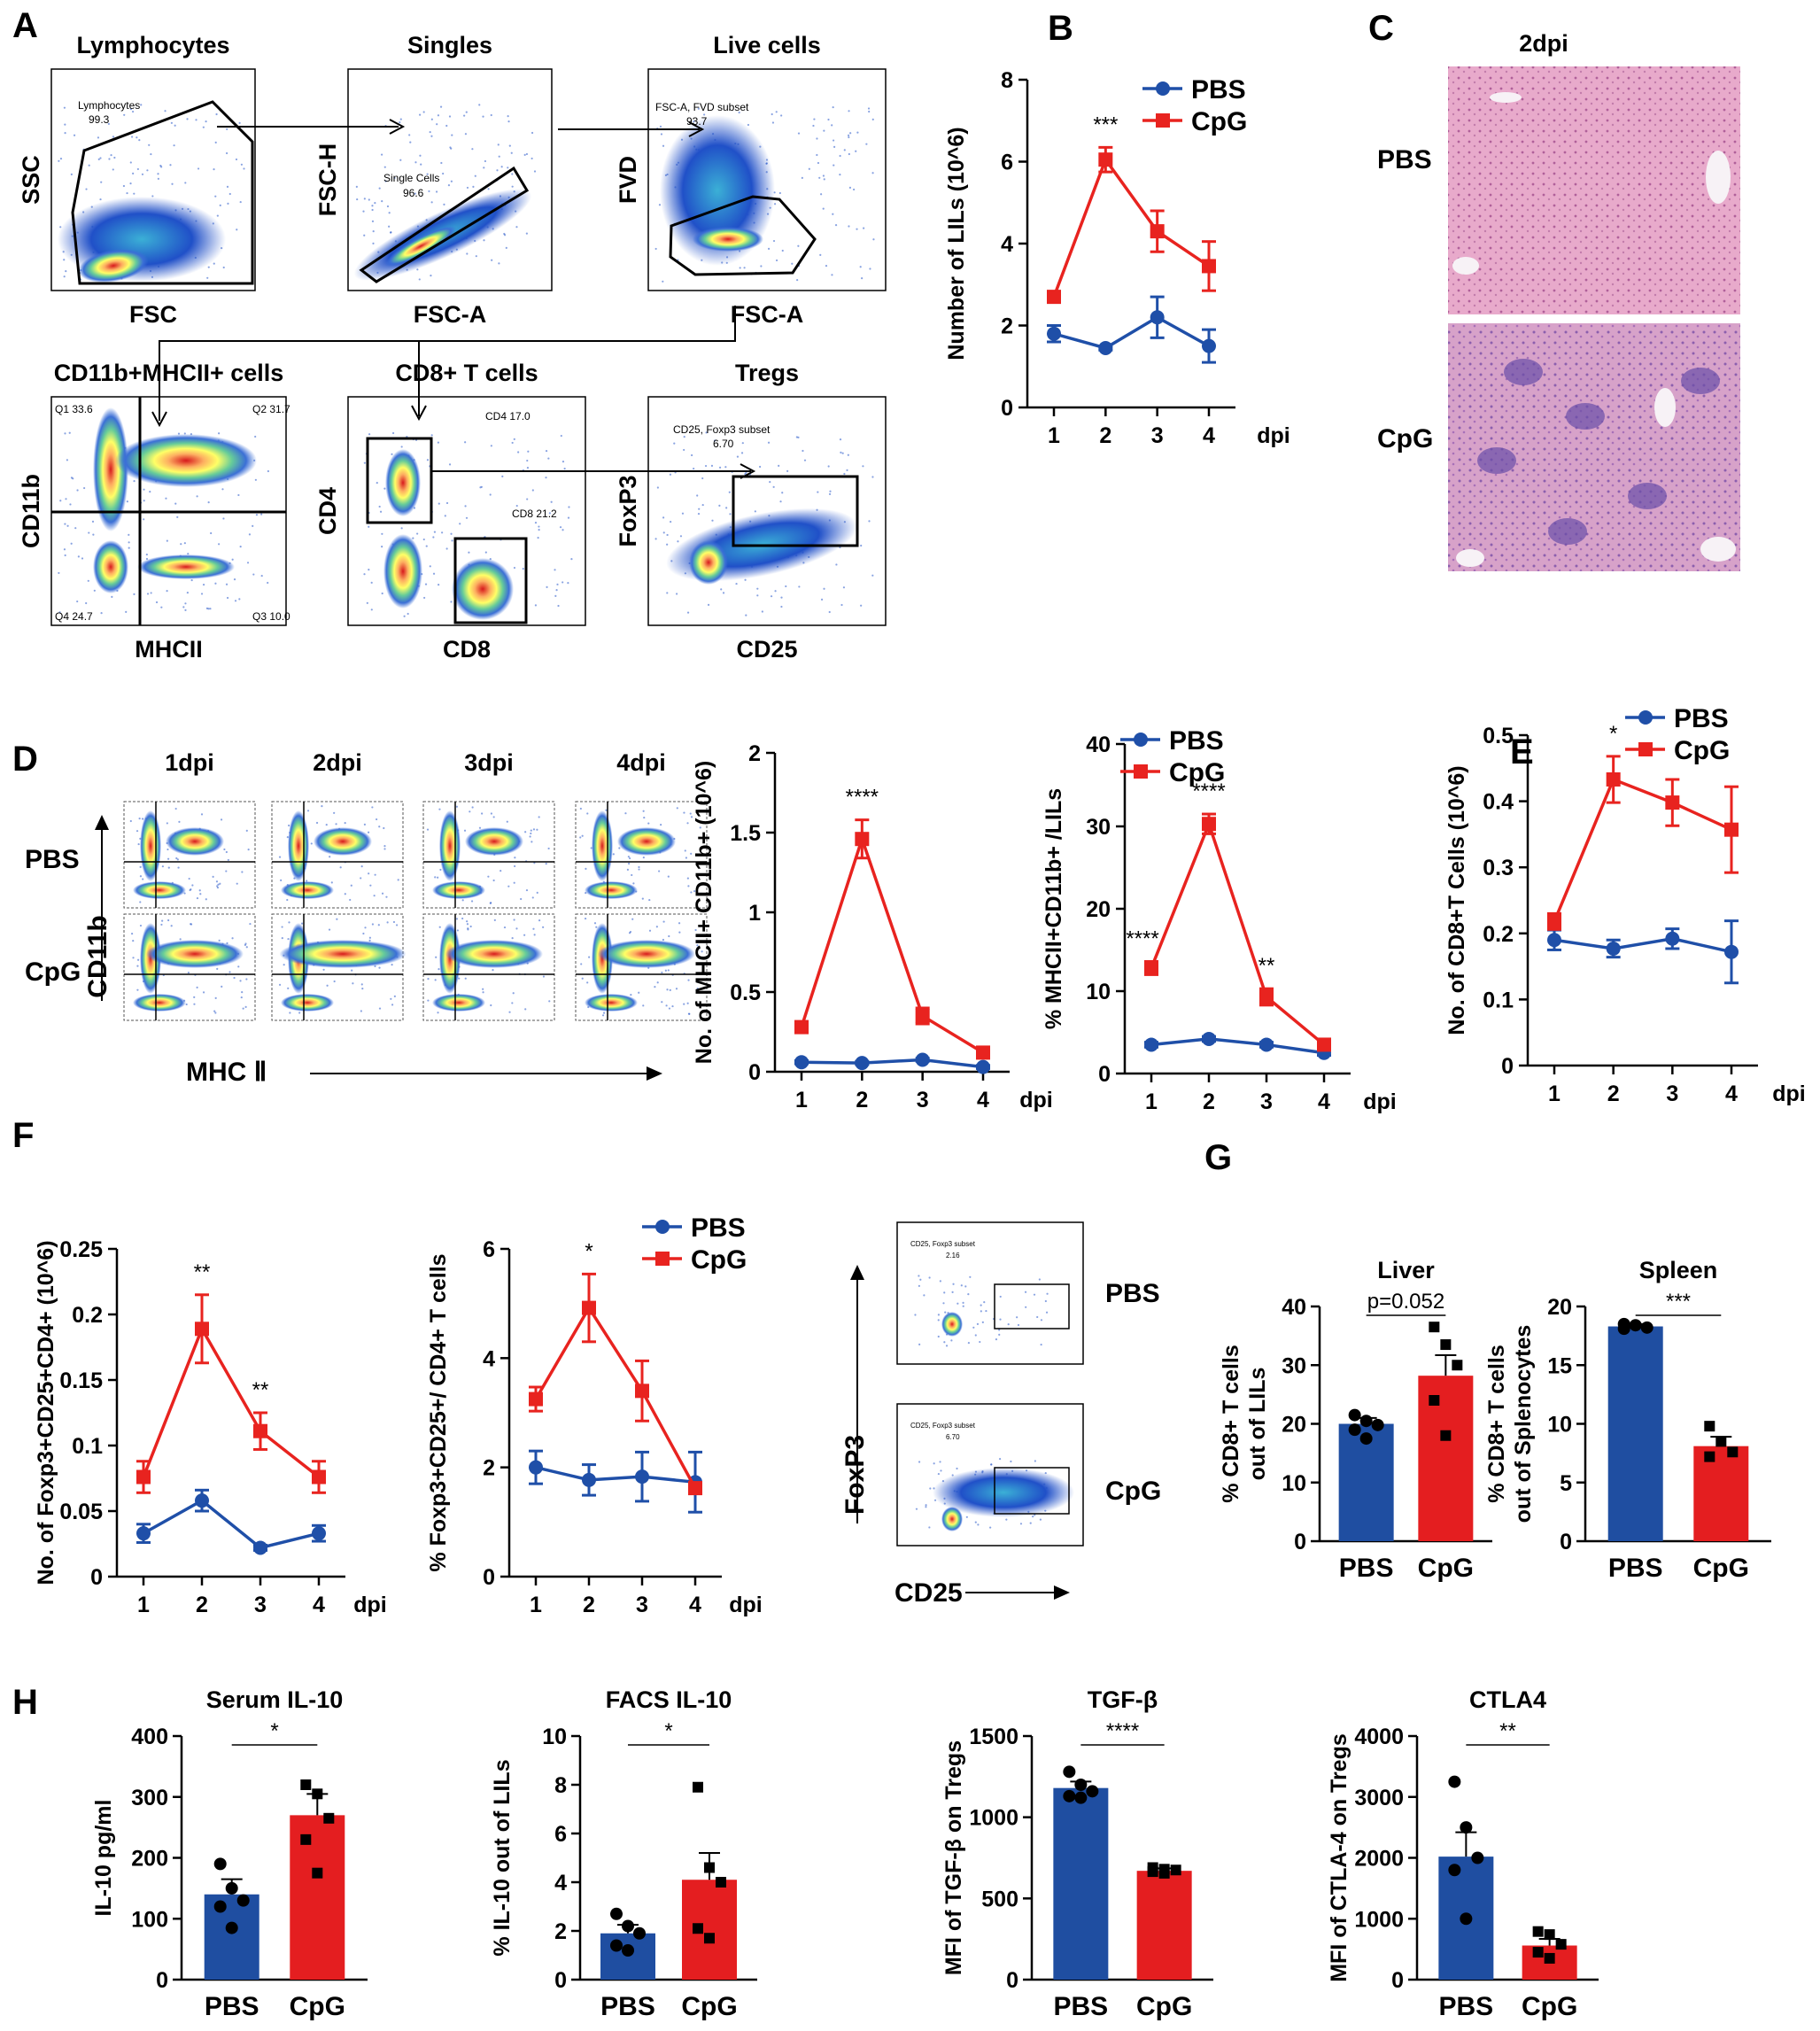  What do you see at coordinates (1635, 1433) in the screenshot?
I see `bar-pbs` at bounding box center [1635, 1433].